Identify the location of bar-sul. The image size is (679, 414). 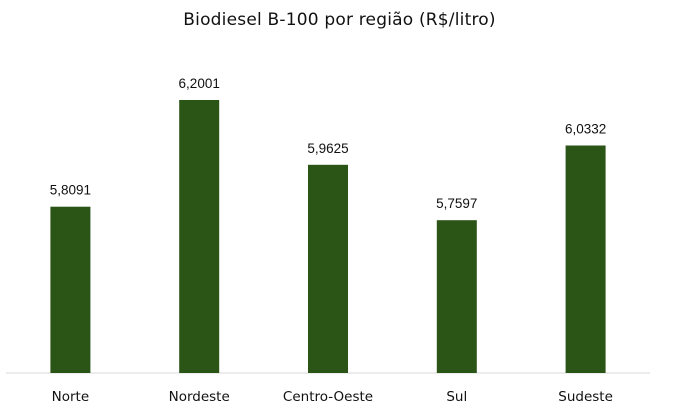
(456, 296).